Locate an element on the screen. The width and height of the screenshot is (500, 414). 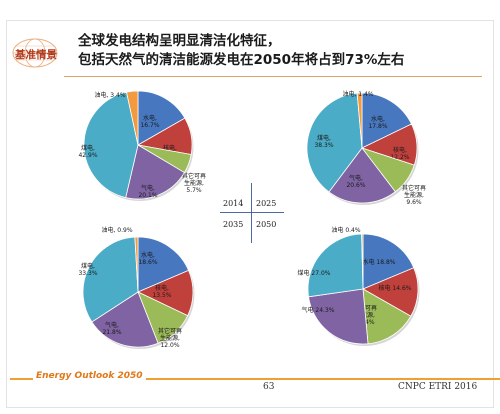
badge-label: 基准情景 is located at coordinates (36, 55).